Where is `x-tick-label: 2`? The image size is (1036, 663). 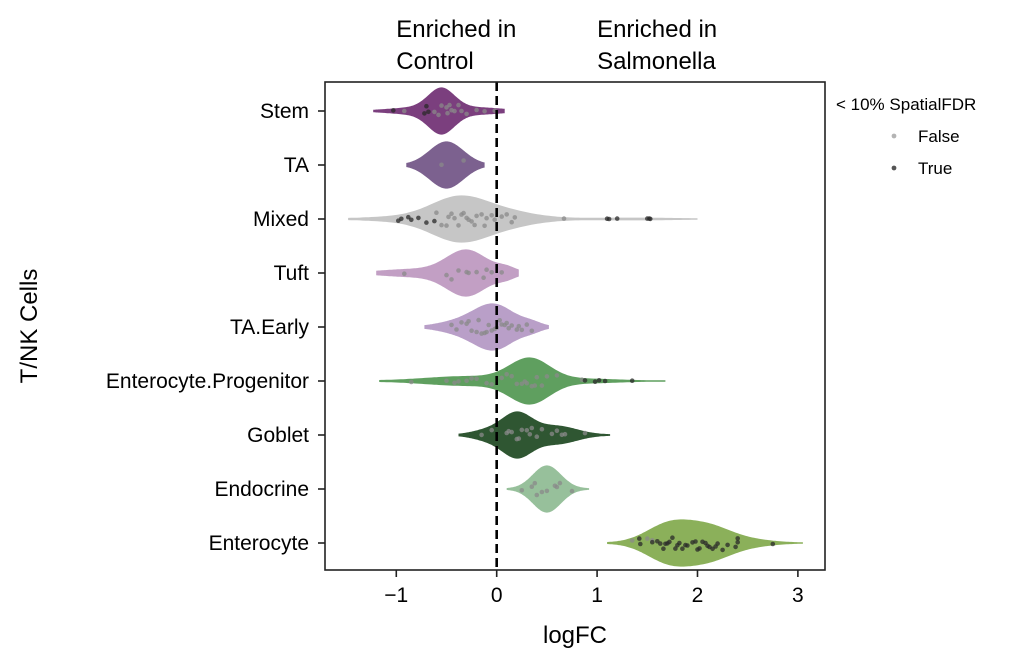 x-tick-label: 2 is located at coordinates (698, 595).